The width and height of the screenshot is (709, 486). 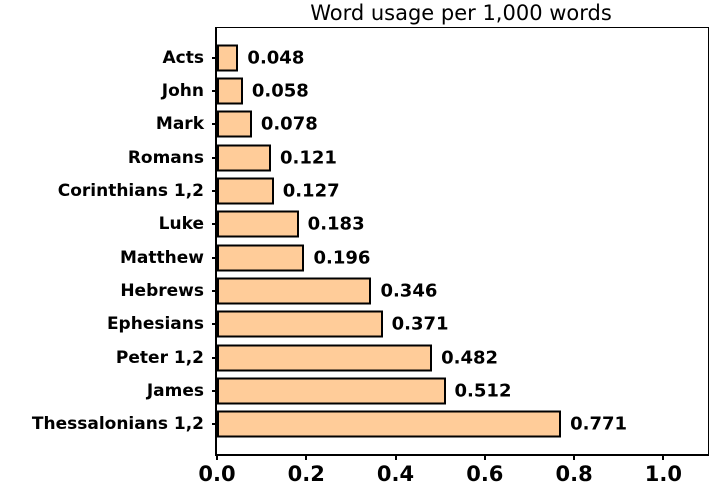 What do you see at coordinates (175, 391) in the screenshot?
I see `category-label: James` at bounding box center [175, 391].